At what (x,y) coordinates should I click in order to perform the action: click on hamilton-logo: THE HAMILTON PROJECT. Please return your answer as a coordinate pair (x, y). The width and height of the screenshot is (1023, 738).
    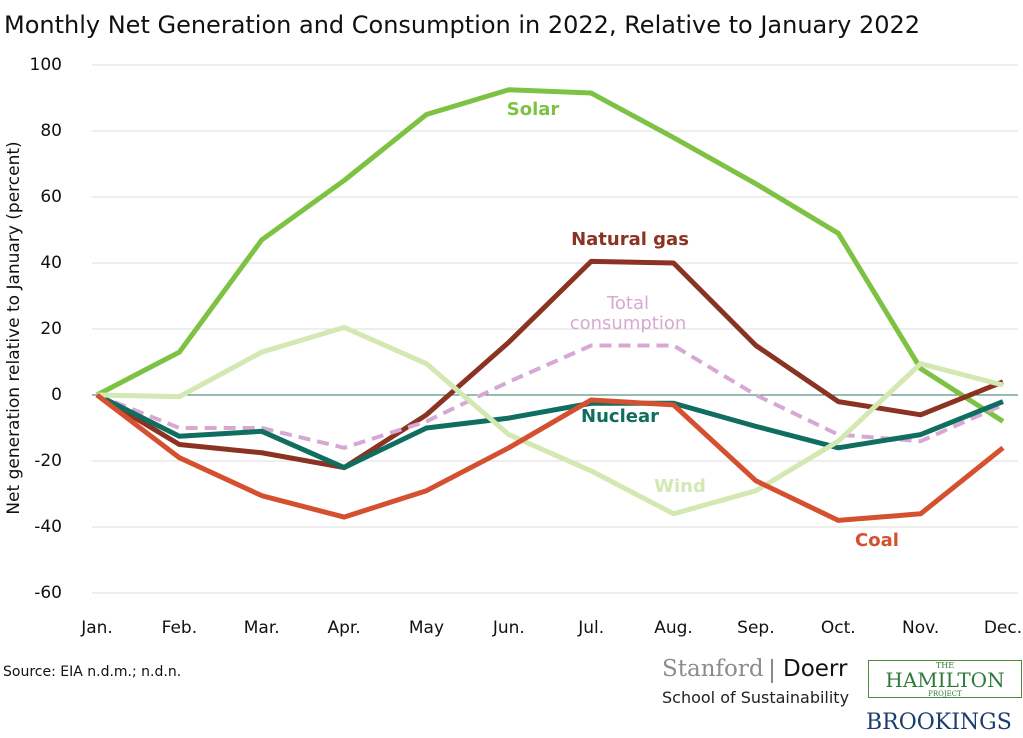
    Looking at the image, I should click on (945, 679).